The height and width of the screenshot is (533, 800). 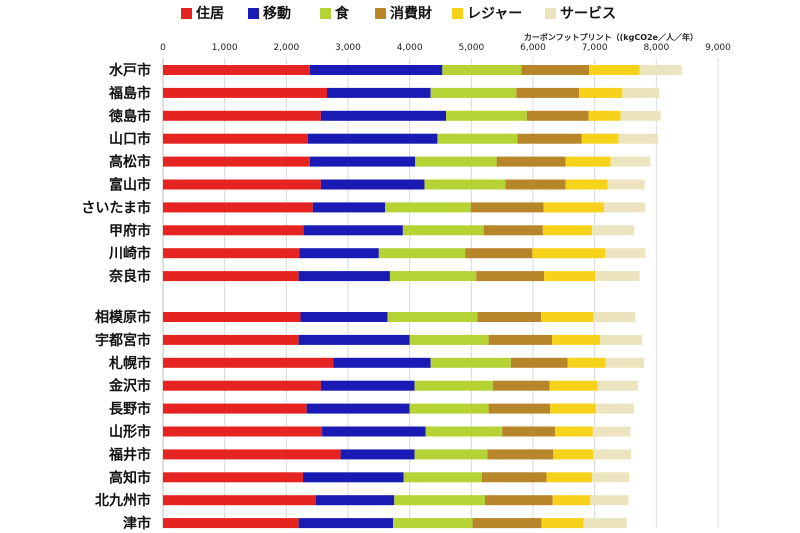 I want to click on legend-item-consumer-goods: 消費財, so click(x=403, y=13).